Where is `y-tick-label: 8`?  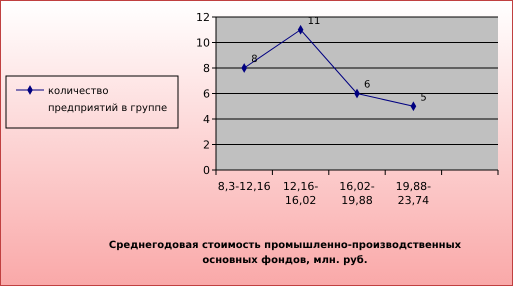
y-tick-label: 8 is located at coordinates (206, 68).